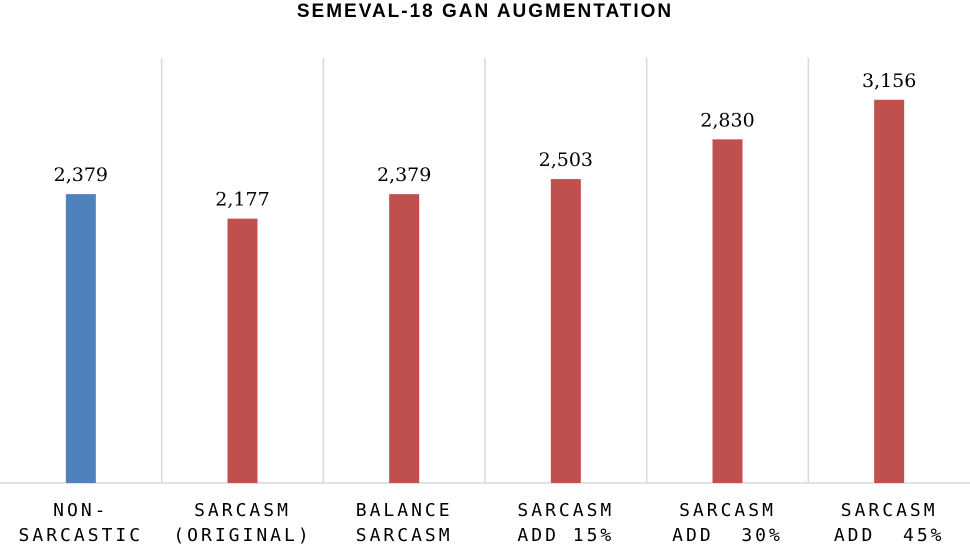 The height and width of the screenshot is (547, 970). Describe the element at coordinates (727, 535) in the screenshot. I see `category-label: ADD 30%` at that location.